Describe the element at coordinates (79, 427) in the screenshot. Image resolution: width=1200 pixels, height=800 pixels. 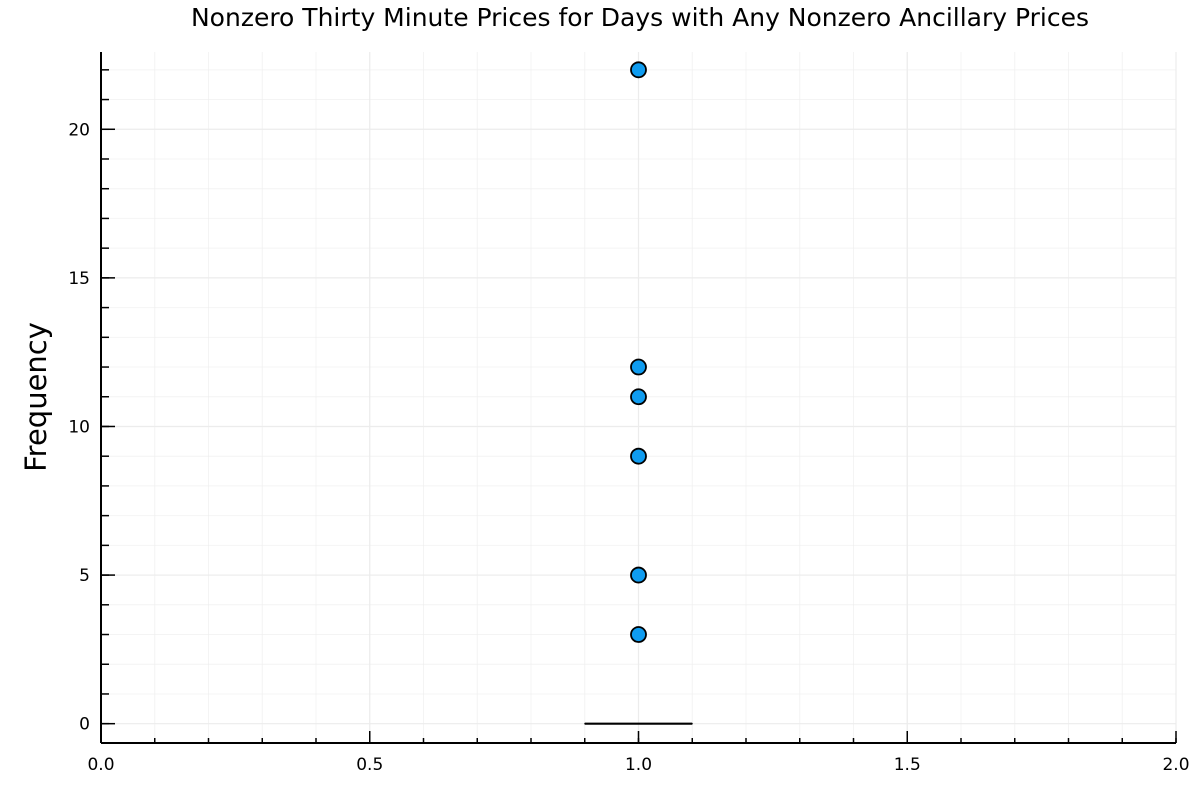
I see `y-tick-label: 10` at that location.